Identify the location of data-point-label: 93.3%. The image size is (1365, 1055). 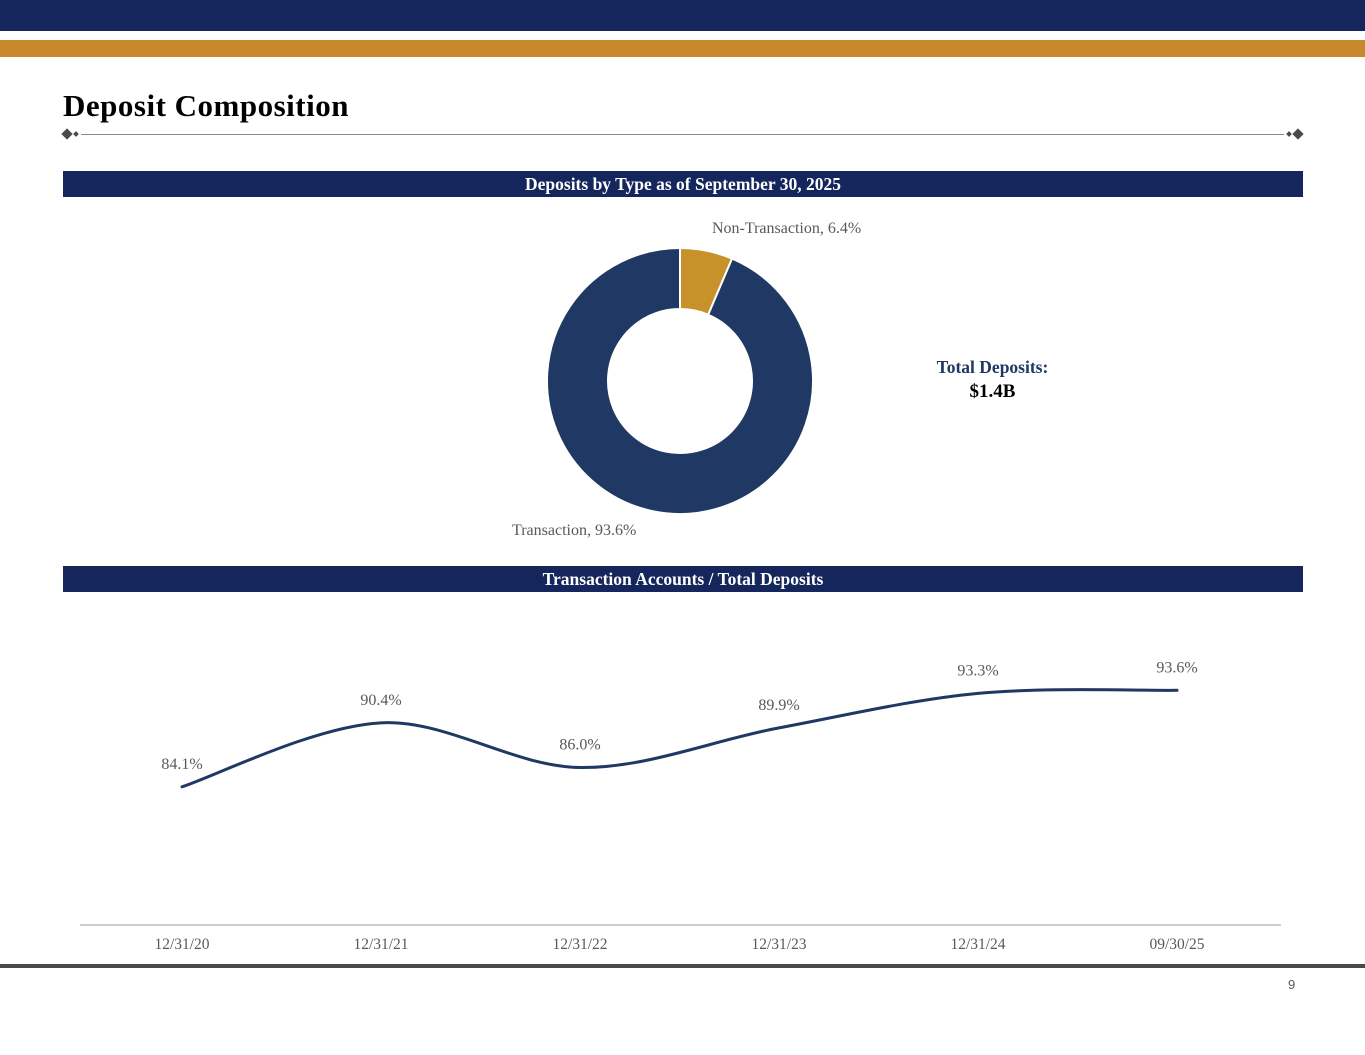
(977, 670).